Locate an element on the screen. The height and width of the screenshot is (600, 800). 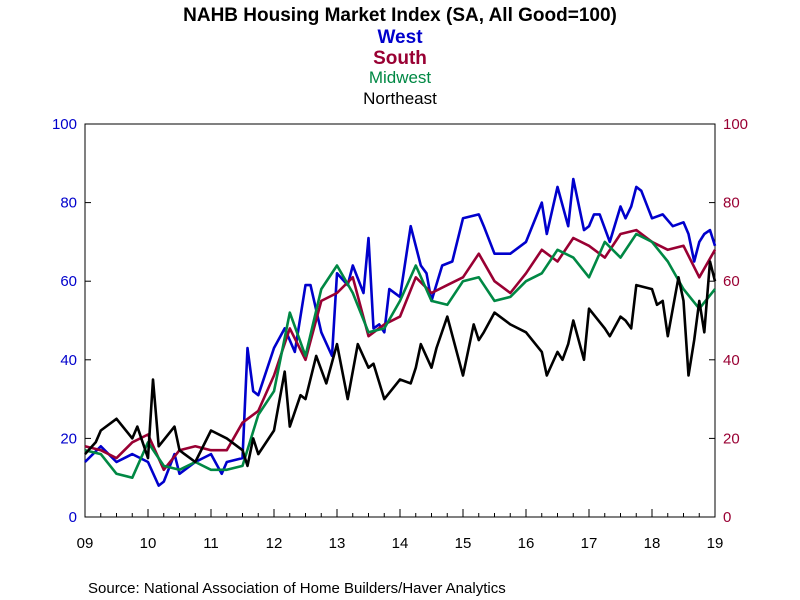
legend-northeast: Northeast is located at coordinates (400, 98).